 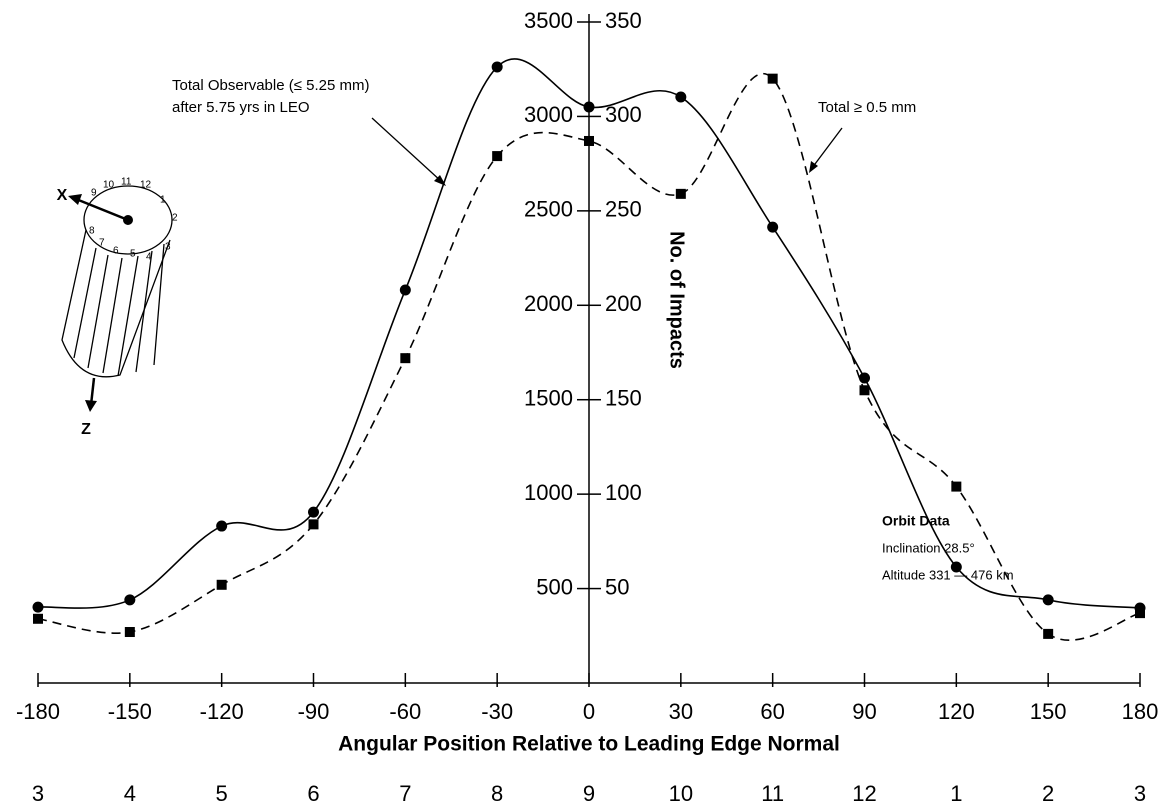 I want to click on y2-tick-label: 200, so click(x=623, y=303).